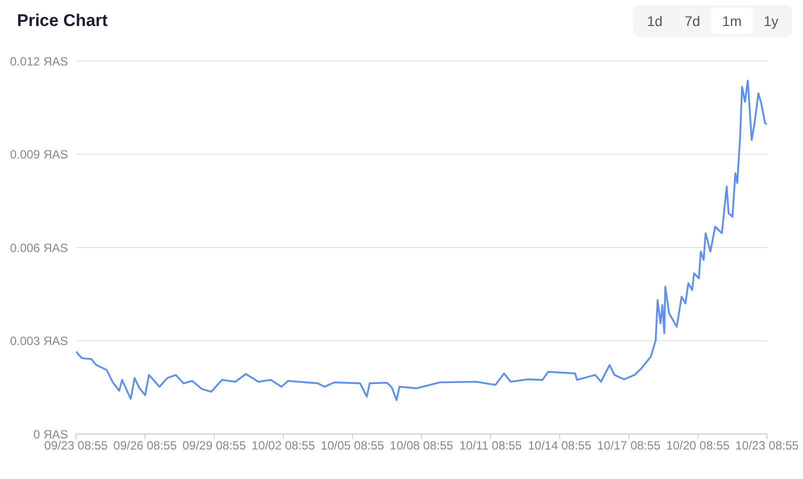  What do you see at coordinates (490, 445) in the screenshot?
I see `x-tick-label: 10/11 08:55` at bounding box center [490, 445].